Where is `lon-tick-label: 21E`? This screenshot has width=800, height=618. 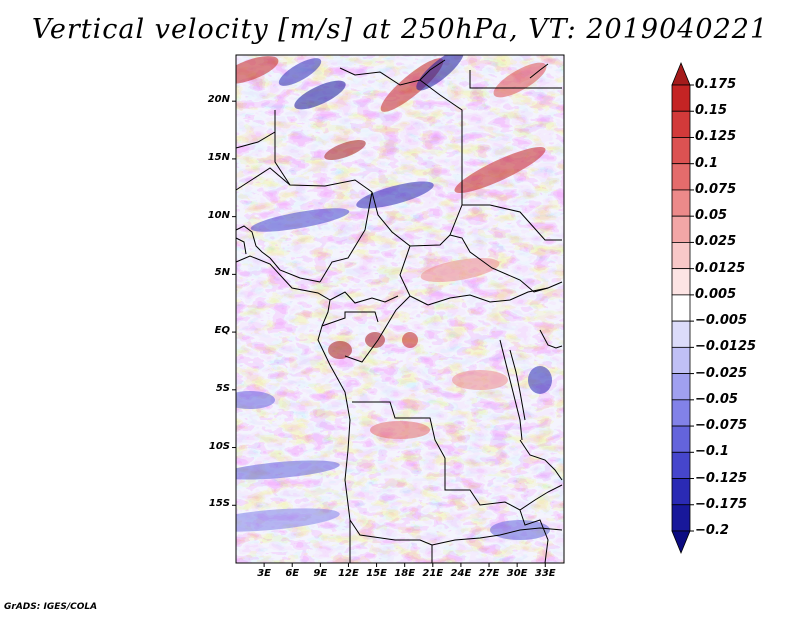
lon-tick-label: 21E is located at coordinates (433, 573).